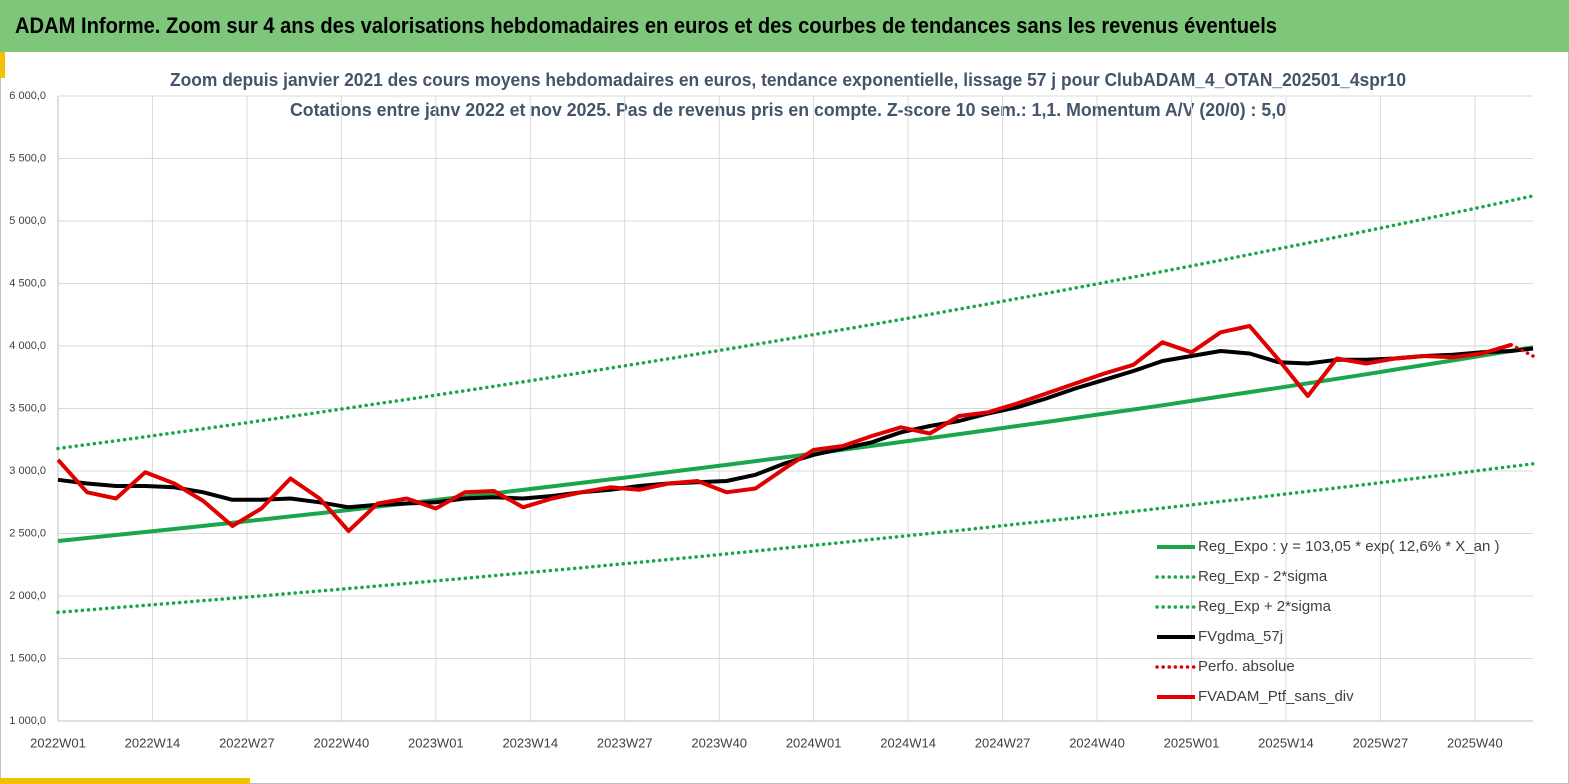 The image size is (1569, 784). What do you see at coordinates (436, 742) in the screenshot?
I see `x-tick-label: 2023W01` at bounding box center [436, 742].